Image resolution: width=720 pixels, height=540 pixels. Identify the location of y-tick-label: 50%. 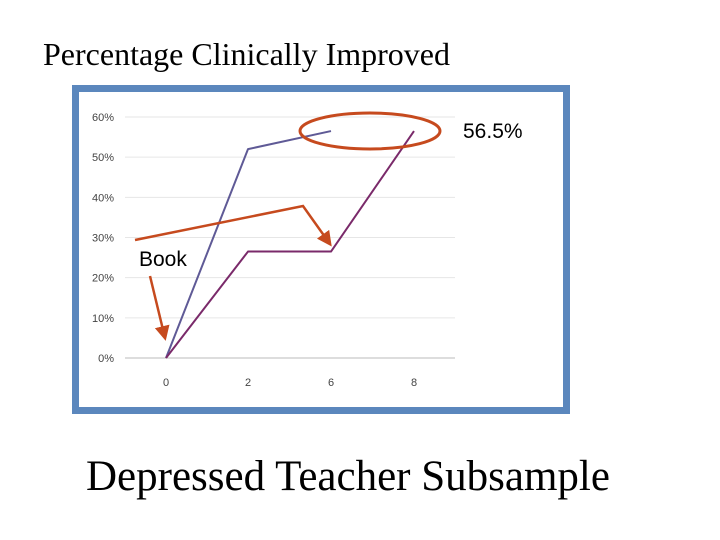
(103, 158).